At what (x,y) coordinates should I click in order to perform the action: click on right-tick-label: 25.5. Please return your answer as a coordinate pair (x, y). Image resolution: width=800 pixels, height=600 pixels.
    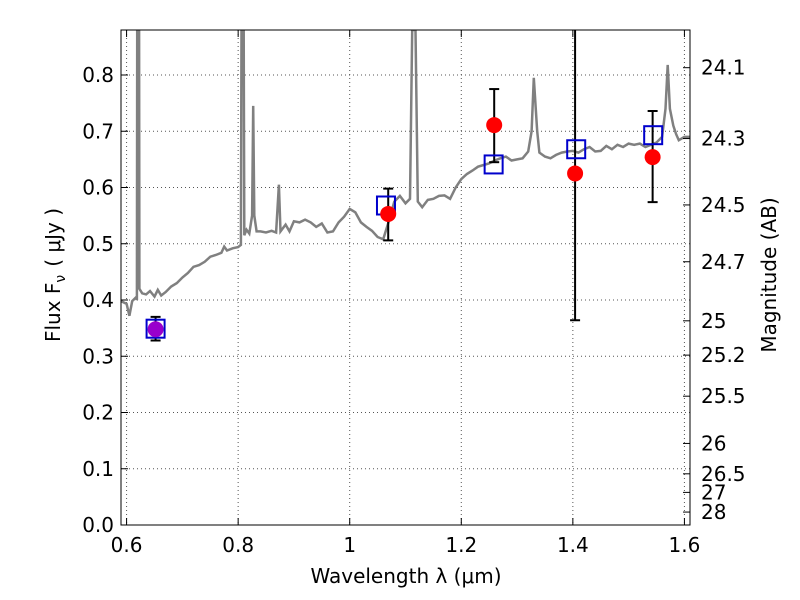
    Looking at the image, I should click on (723, 396).